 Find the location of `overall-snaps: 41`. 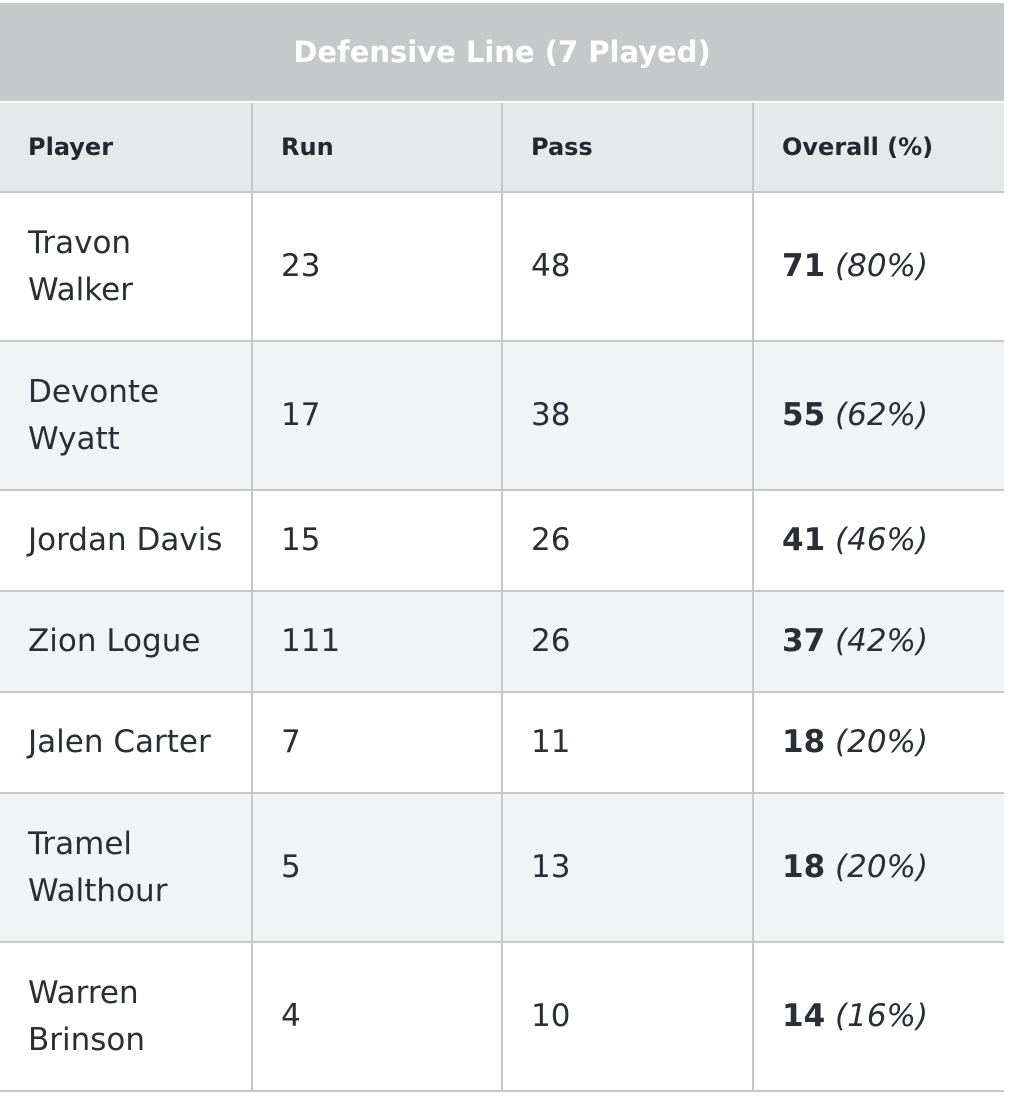

overall-snaps: 41 is located at coordinates (804, 540).